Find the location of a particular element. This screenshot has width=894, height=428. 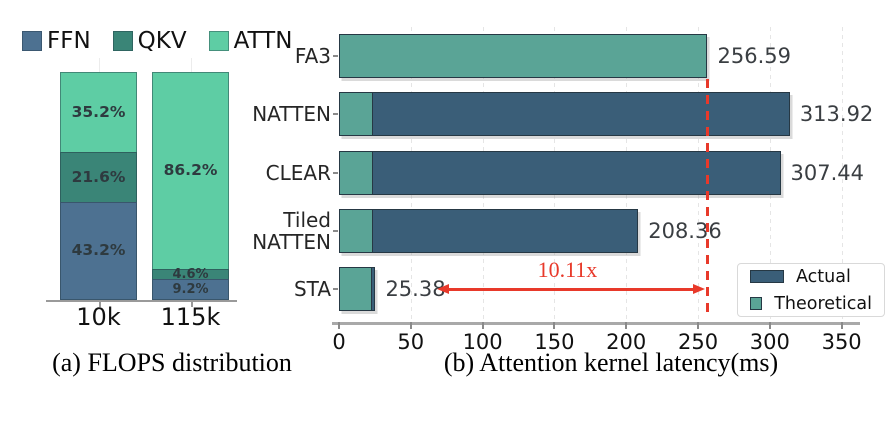

row-label-sta: STA is located at coordinates (312, 289).